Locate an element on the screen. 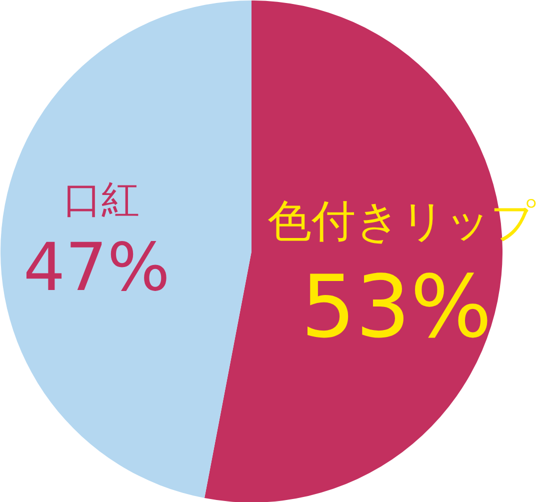 The height and width of the screenshot is (502, 551). data-label: 47% is located at coordinates (96, 267).